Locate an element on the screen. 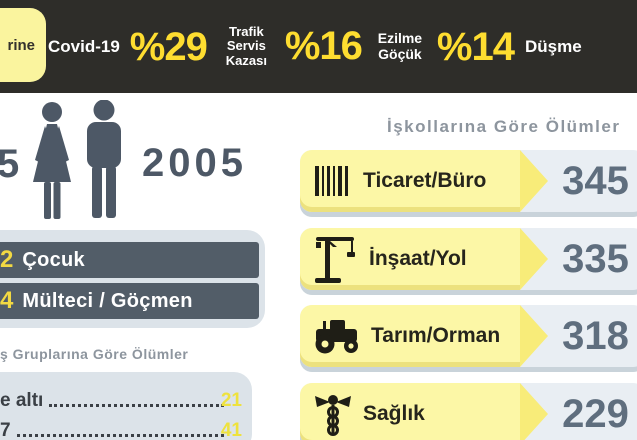 This screenshot has width=637, height=440. age-panel: e altı 21 7 41 is located at coordinates (126, 406).